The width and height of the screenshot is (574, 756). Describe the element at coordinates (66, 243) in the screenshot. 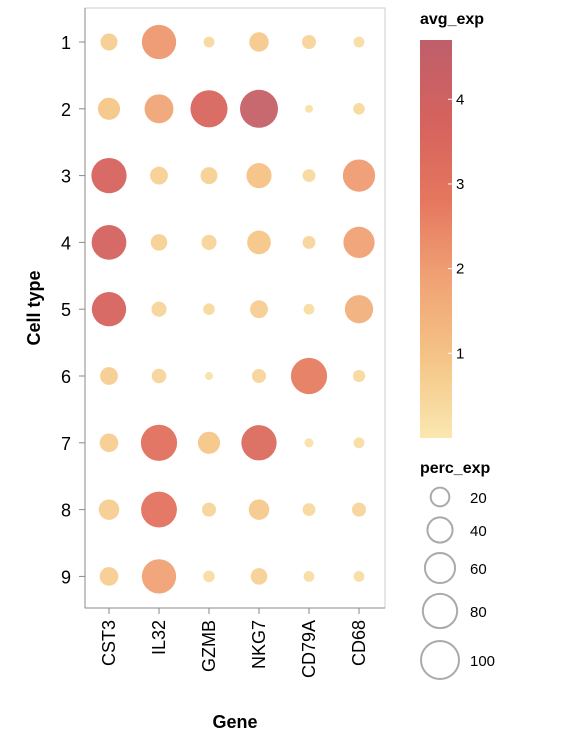

I see `y-tick-label: 4` at that location.